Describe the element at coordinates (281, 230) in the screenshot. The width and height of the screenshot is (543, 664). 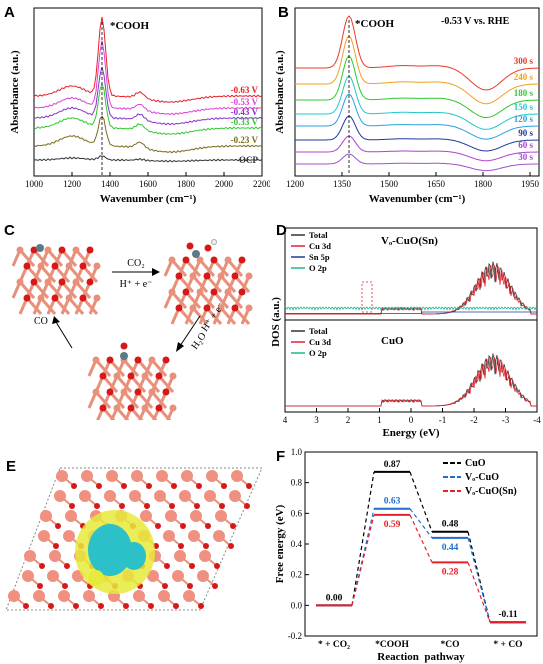
I see `panel-d-label: D` at that location.